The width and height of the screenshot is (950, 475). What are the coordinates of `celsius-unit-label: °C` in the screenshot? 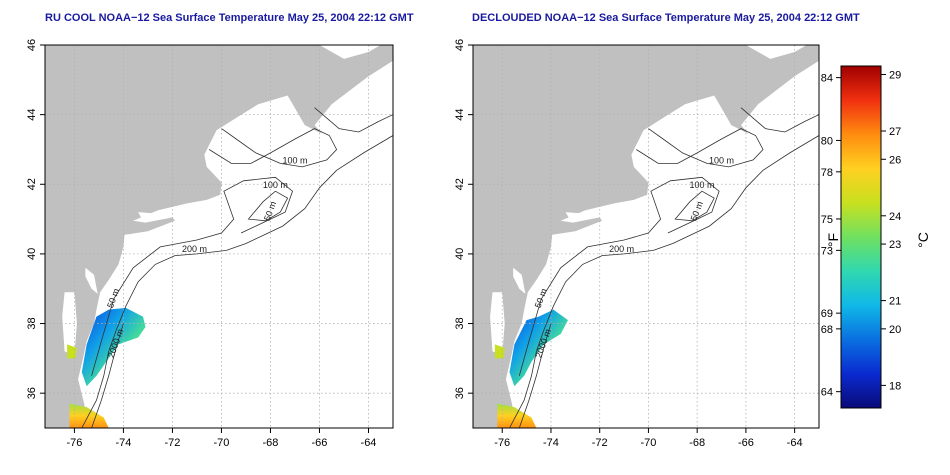 It's located at (923, 240).